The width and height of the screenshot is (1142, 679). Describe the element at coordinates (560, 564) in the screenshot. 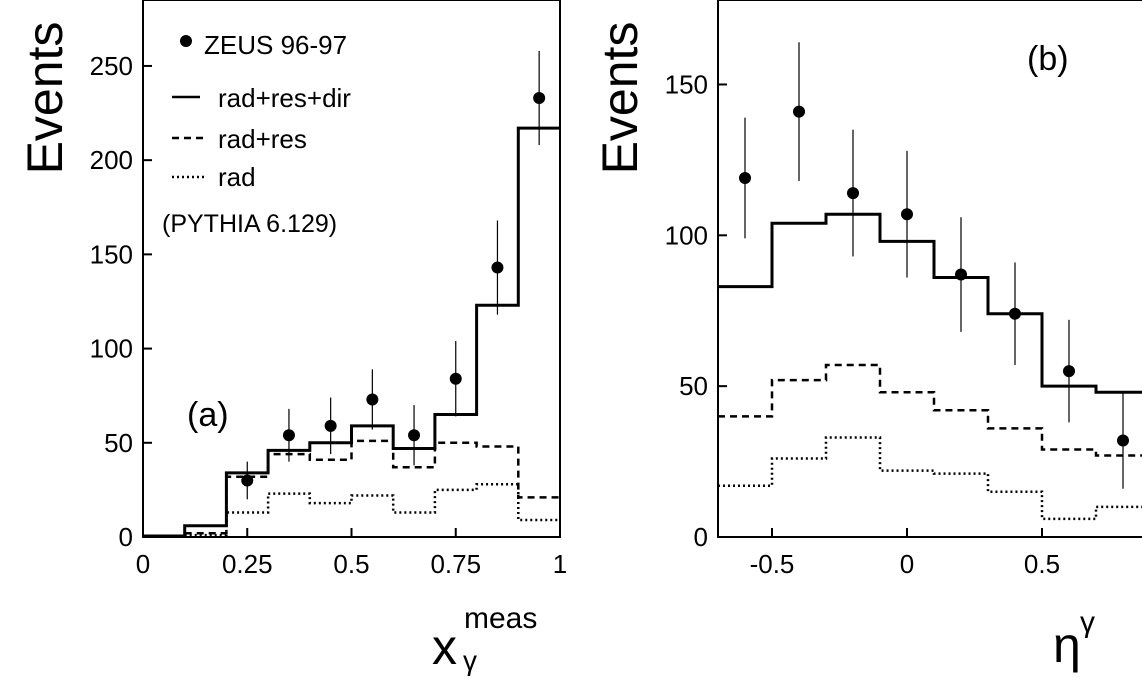

I see `panel-a-xtick-label: 1` at that location.